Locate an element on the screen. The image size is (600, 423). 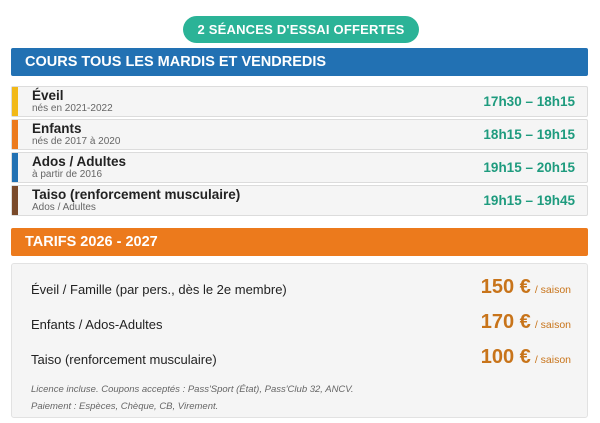
price-value: 170 € / saison is located at coordinates (526, 322).